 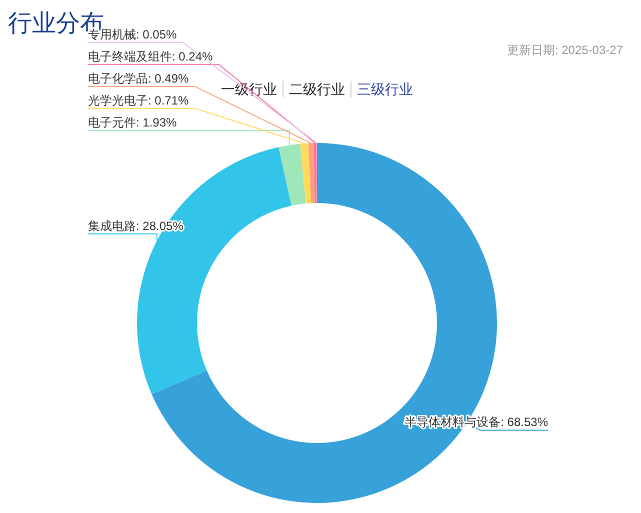 I want to click on text: 二级行业, so click(x=317, y=89).